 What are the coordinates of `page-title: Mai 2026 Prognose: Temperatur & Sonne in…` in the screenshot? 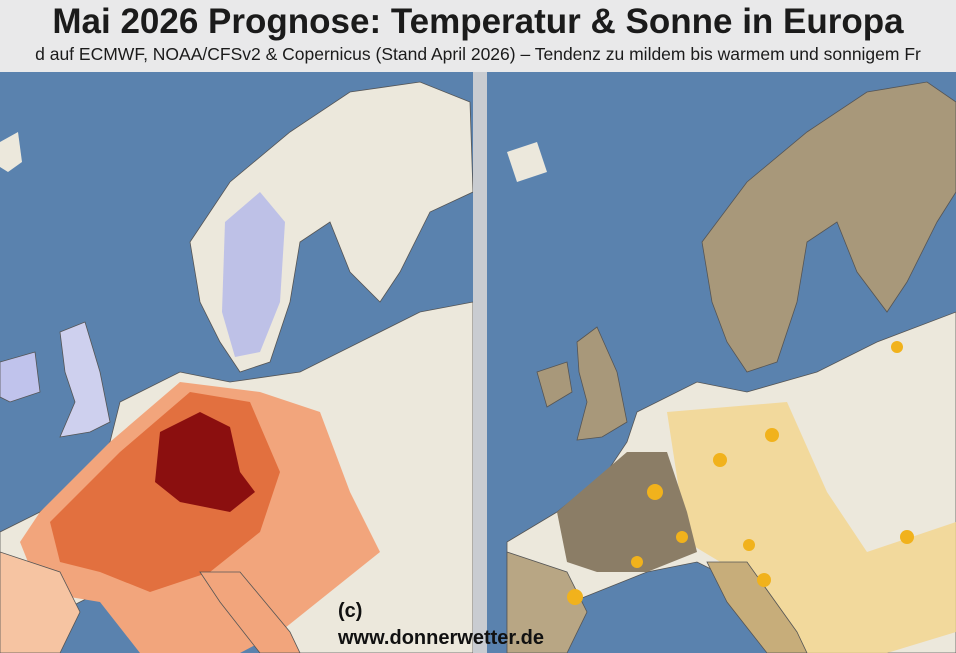 It's located at (478, 21).